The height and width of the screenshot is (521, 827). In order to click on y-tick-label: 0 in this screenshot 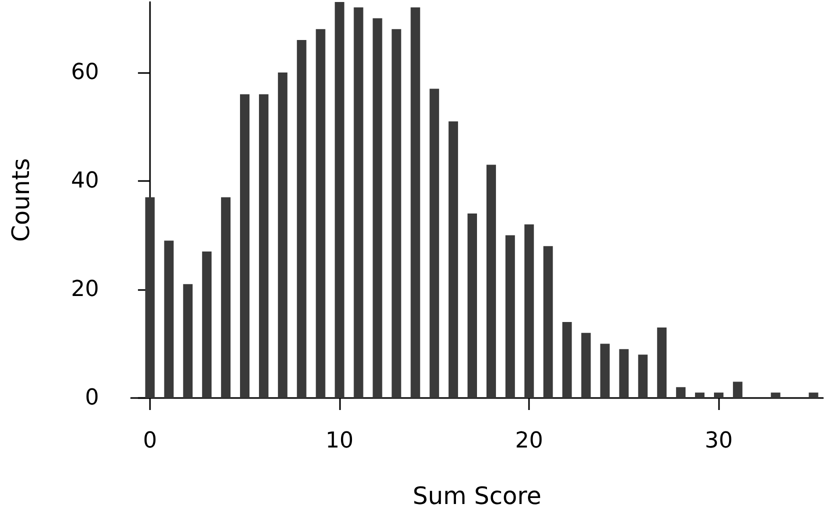, I will do `click(92, 398)`.